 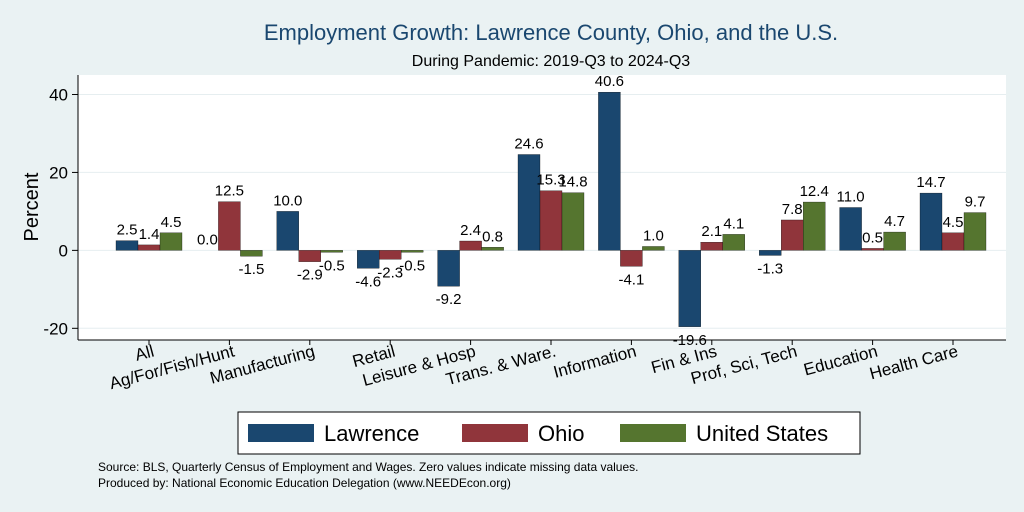 I want to click on data-label: 7.8, so click(x=792, y=209).